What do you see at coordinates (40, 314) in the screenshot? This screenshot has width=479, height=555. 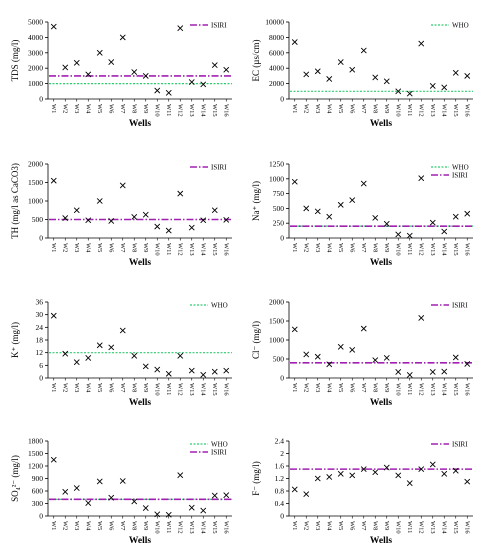 I see `y-tick-label: 30` at bounding box center [40, 314].